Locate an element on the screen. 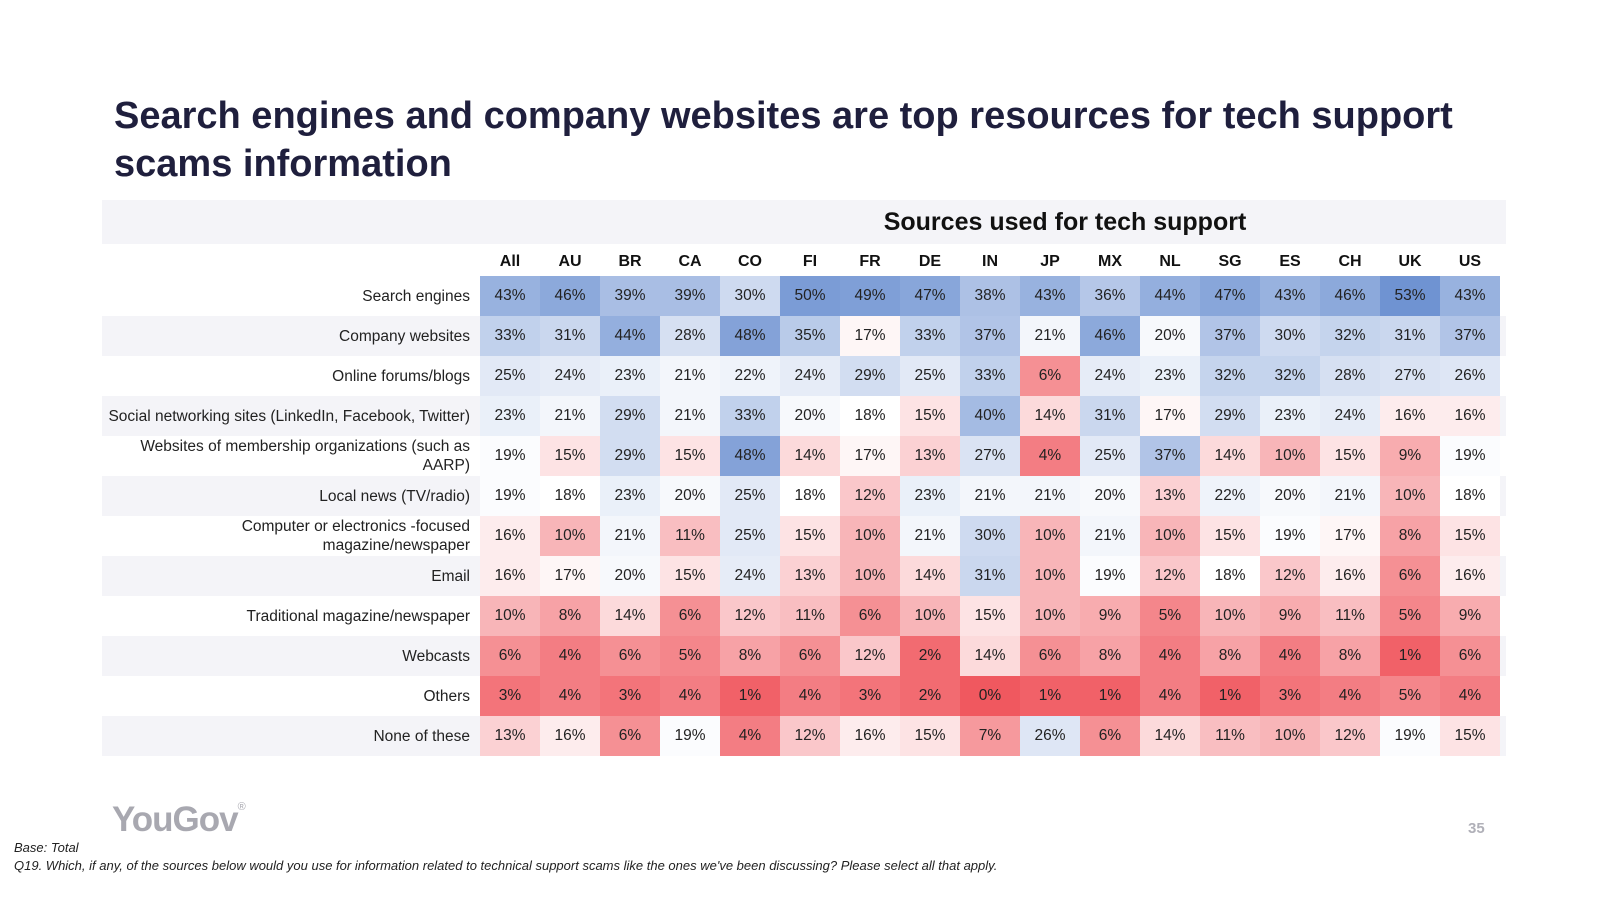 This screenshot has width=1600, height=900. heatmap-cell: 44% is located at coordinates (630, 336).